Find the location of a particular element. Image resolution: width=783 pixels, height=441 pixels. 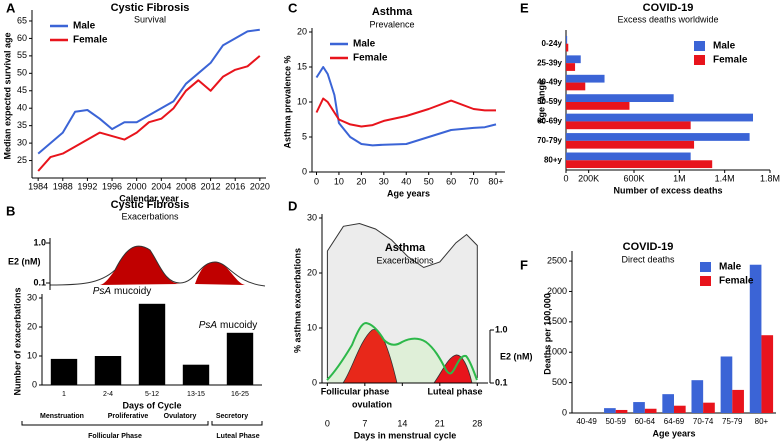

annotation: Luteal phase is located at coordinates (454, 391).